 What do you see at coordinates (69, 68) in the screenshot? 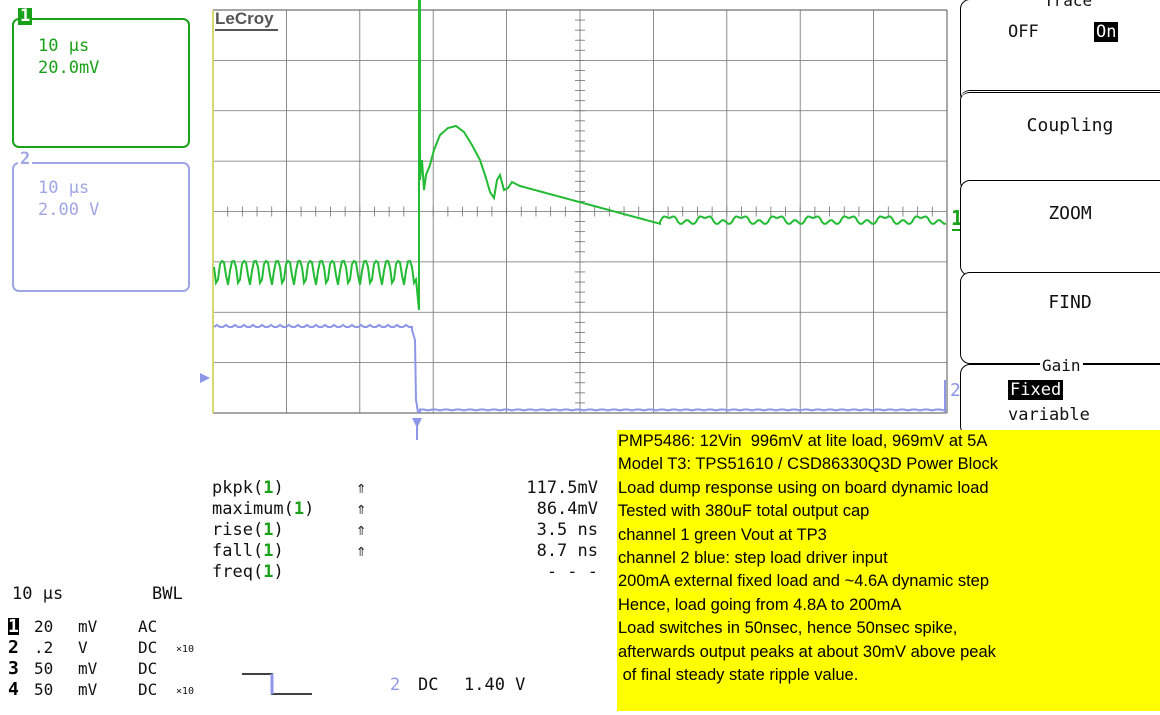
I see `channel-1-scale: 20.0mV` at bounding box center [69, 68].